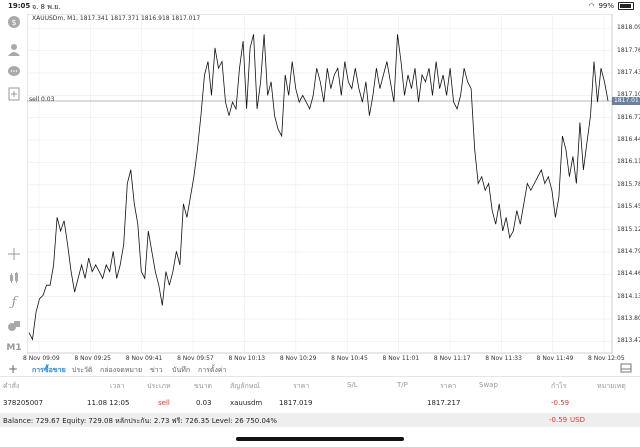  What do you see at coordinates (246, 403) in the screenshot?
I see `row-symbol: xauusdm` at bounding box center [246, 403].